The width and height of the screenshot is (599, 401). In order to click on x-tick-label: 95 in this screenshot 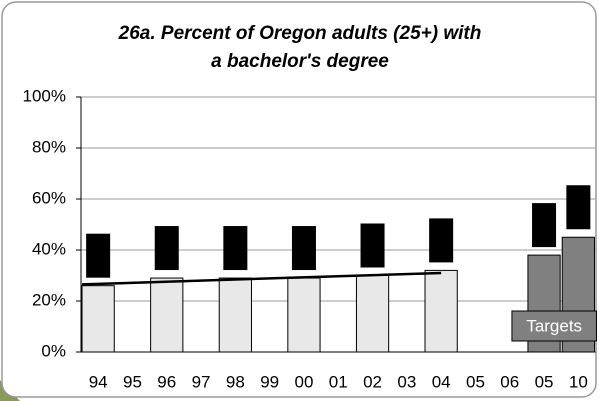, I will do `click(132, 381)`.